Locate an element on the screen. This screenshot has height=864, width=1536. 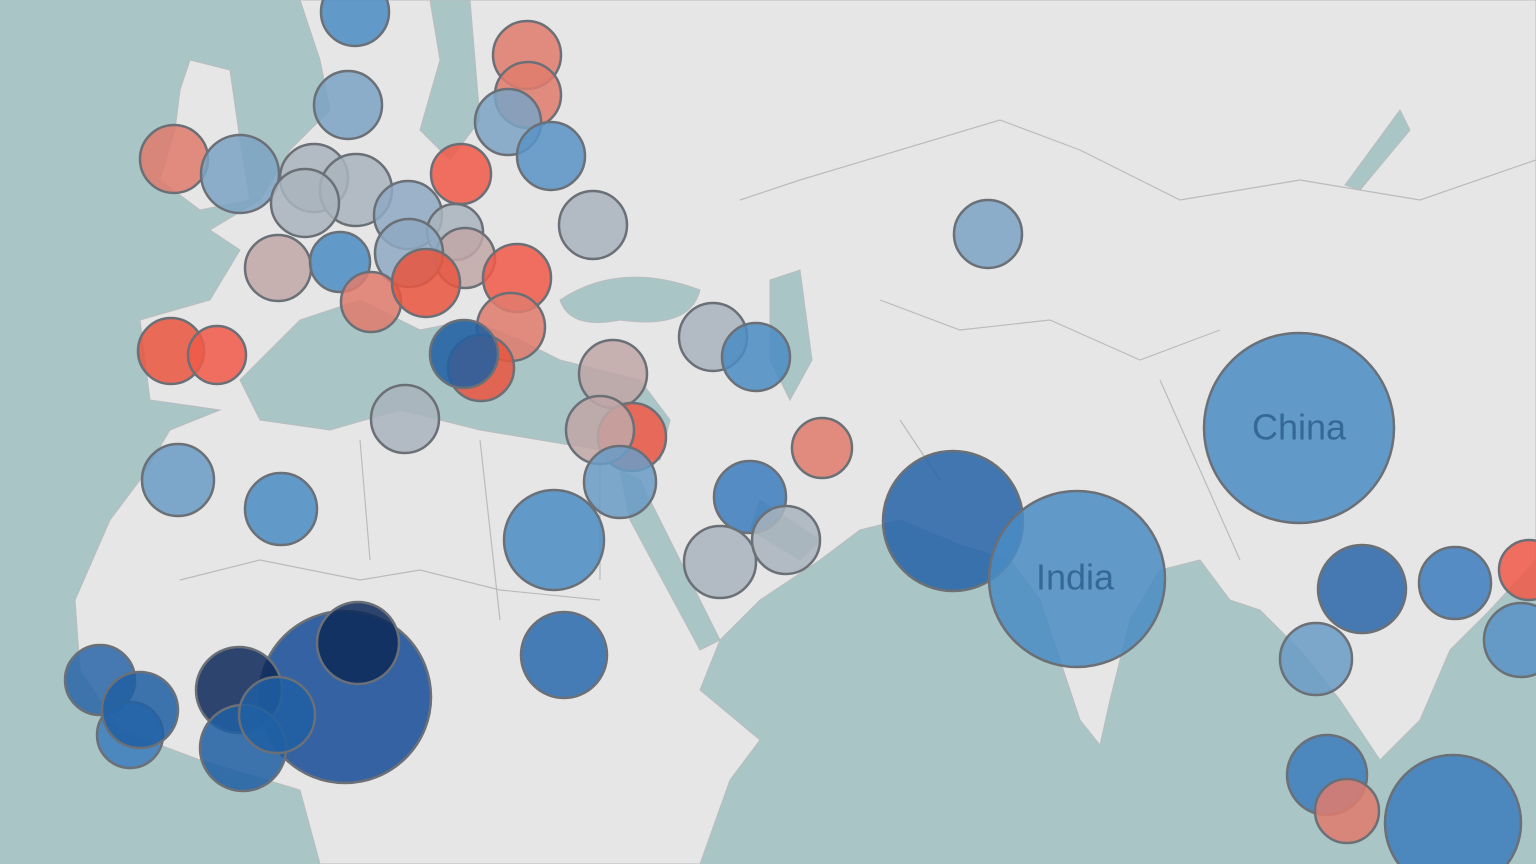
country-label: China is located at coordinates (1299, 427).